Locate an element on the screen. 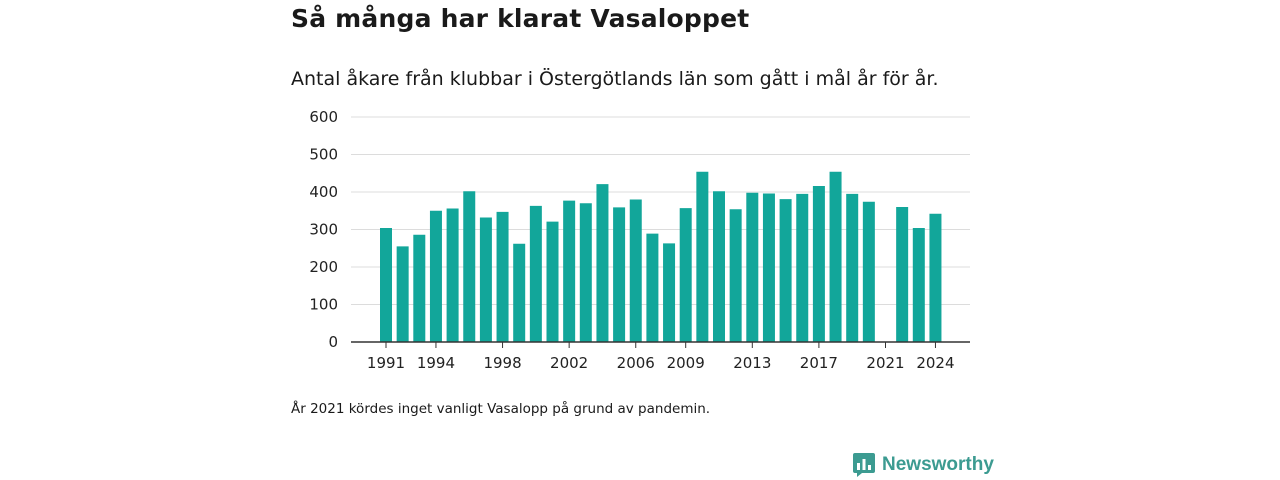  x-tick-label: 2009 is located at coordinates (686, 363).